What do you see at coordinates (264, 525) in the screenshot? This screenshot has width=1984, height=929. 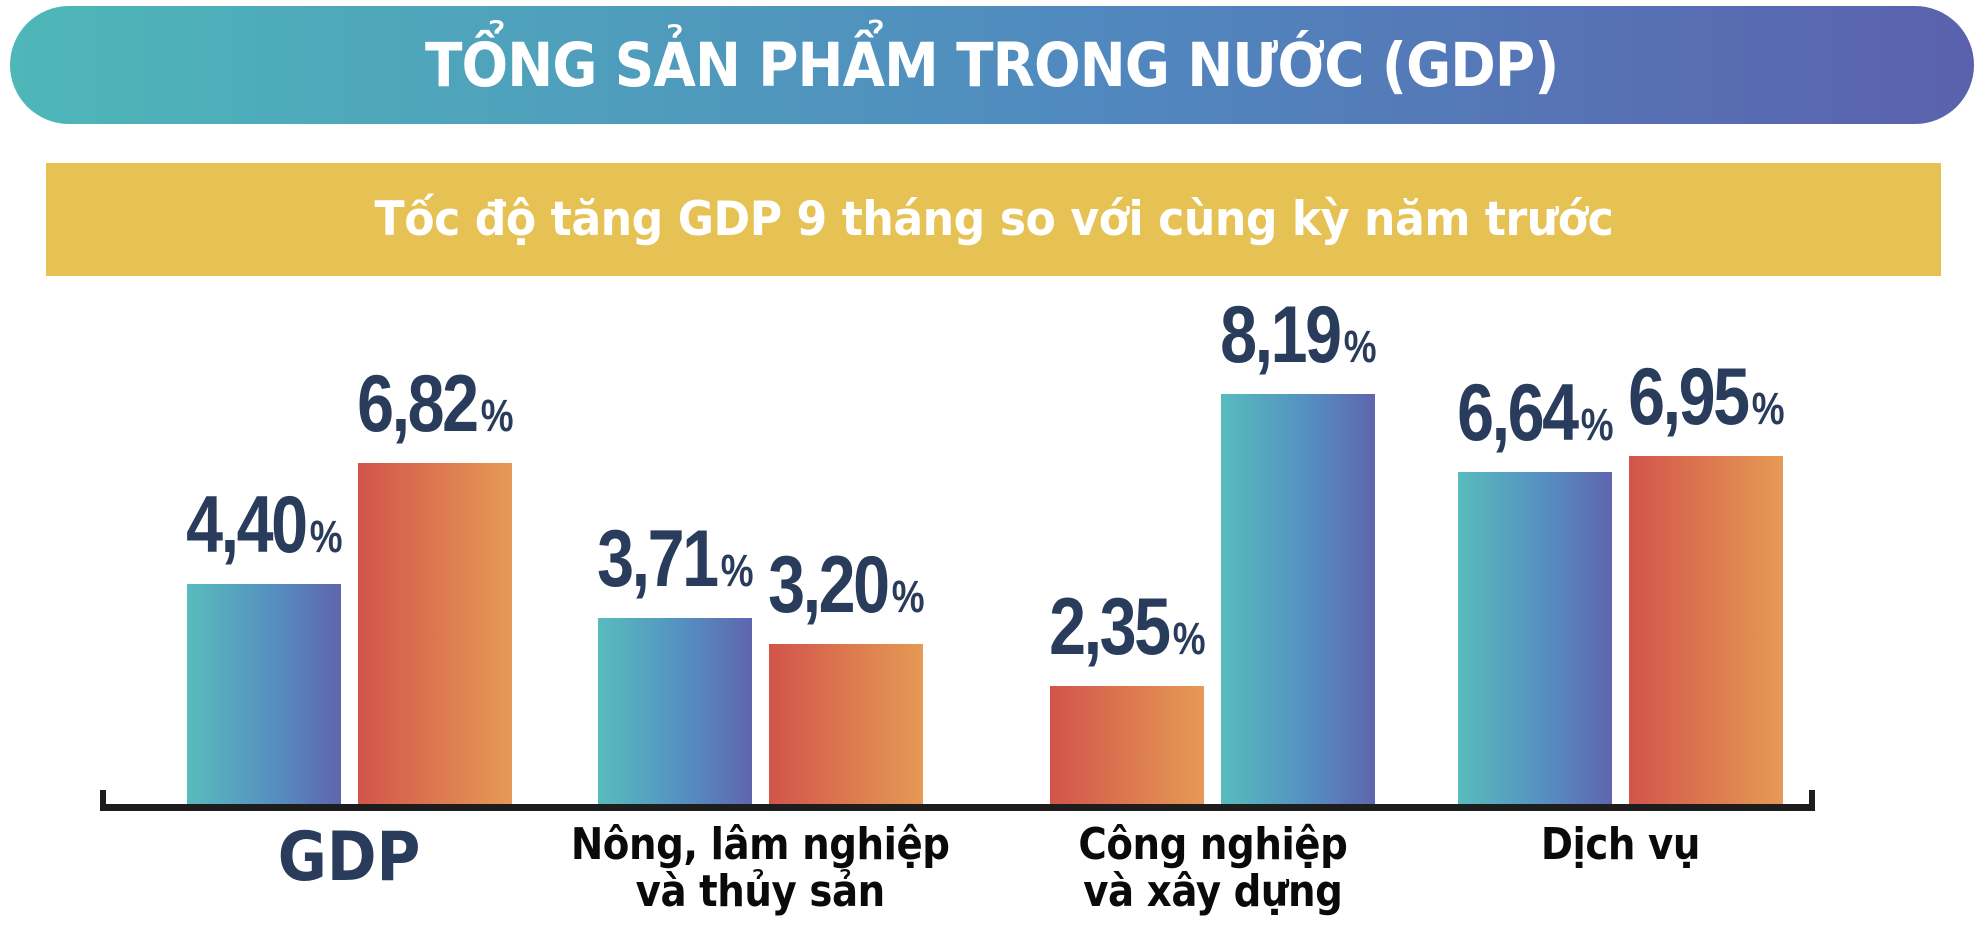 I see `value-label-gdp-teal: 4,40%` at bounding box center [264, 525].